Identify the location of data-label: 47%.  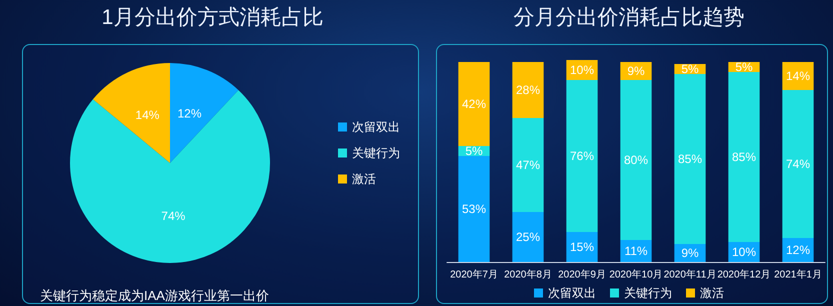
(528, 165).